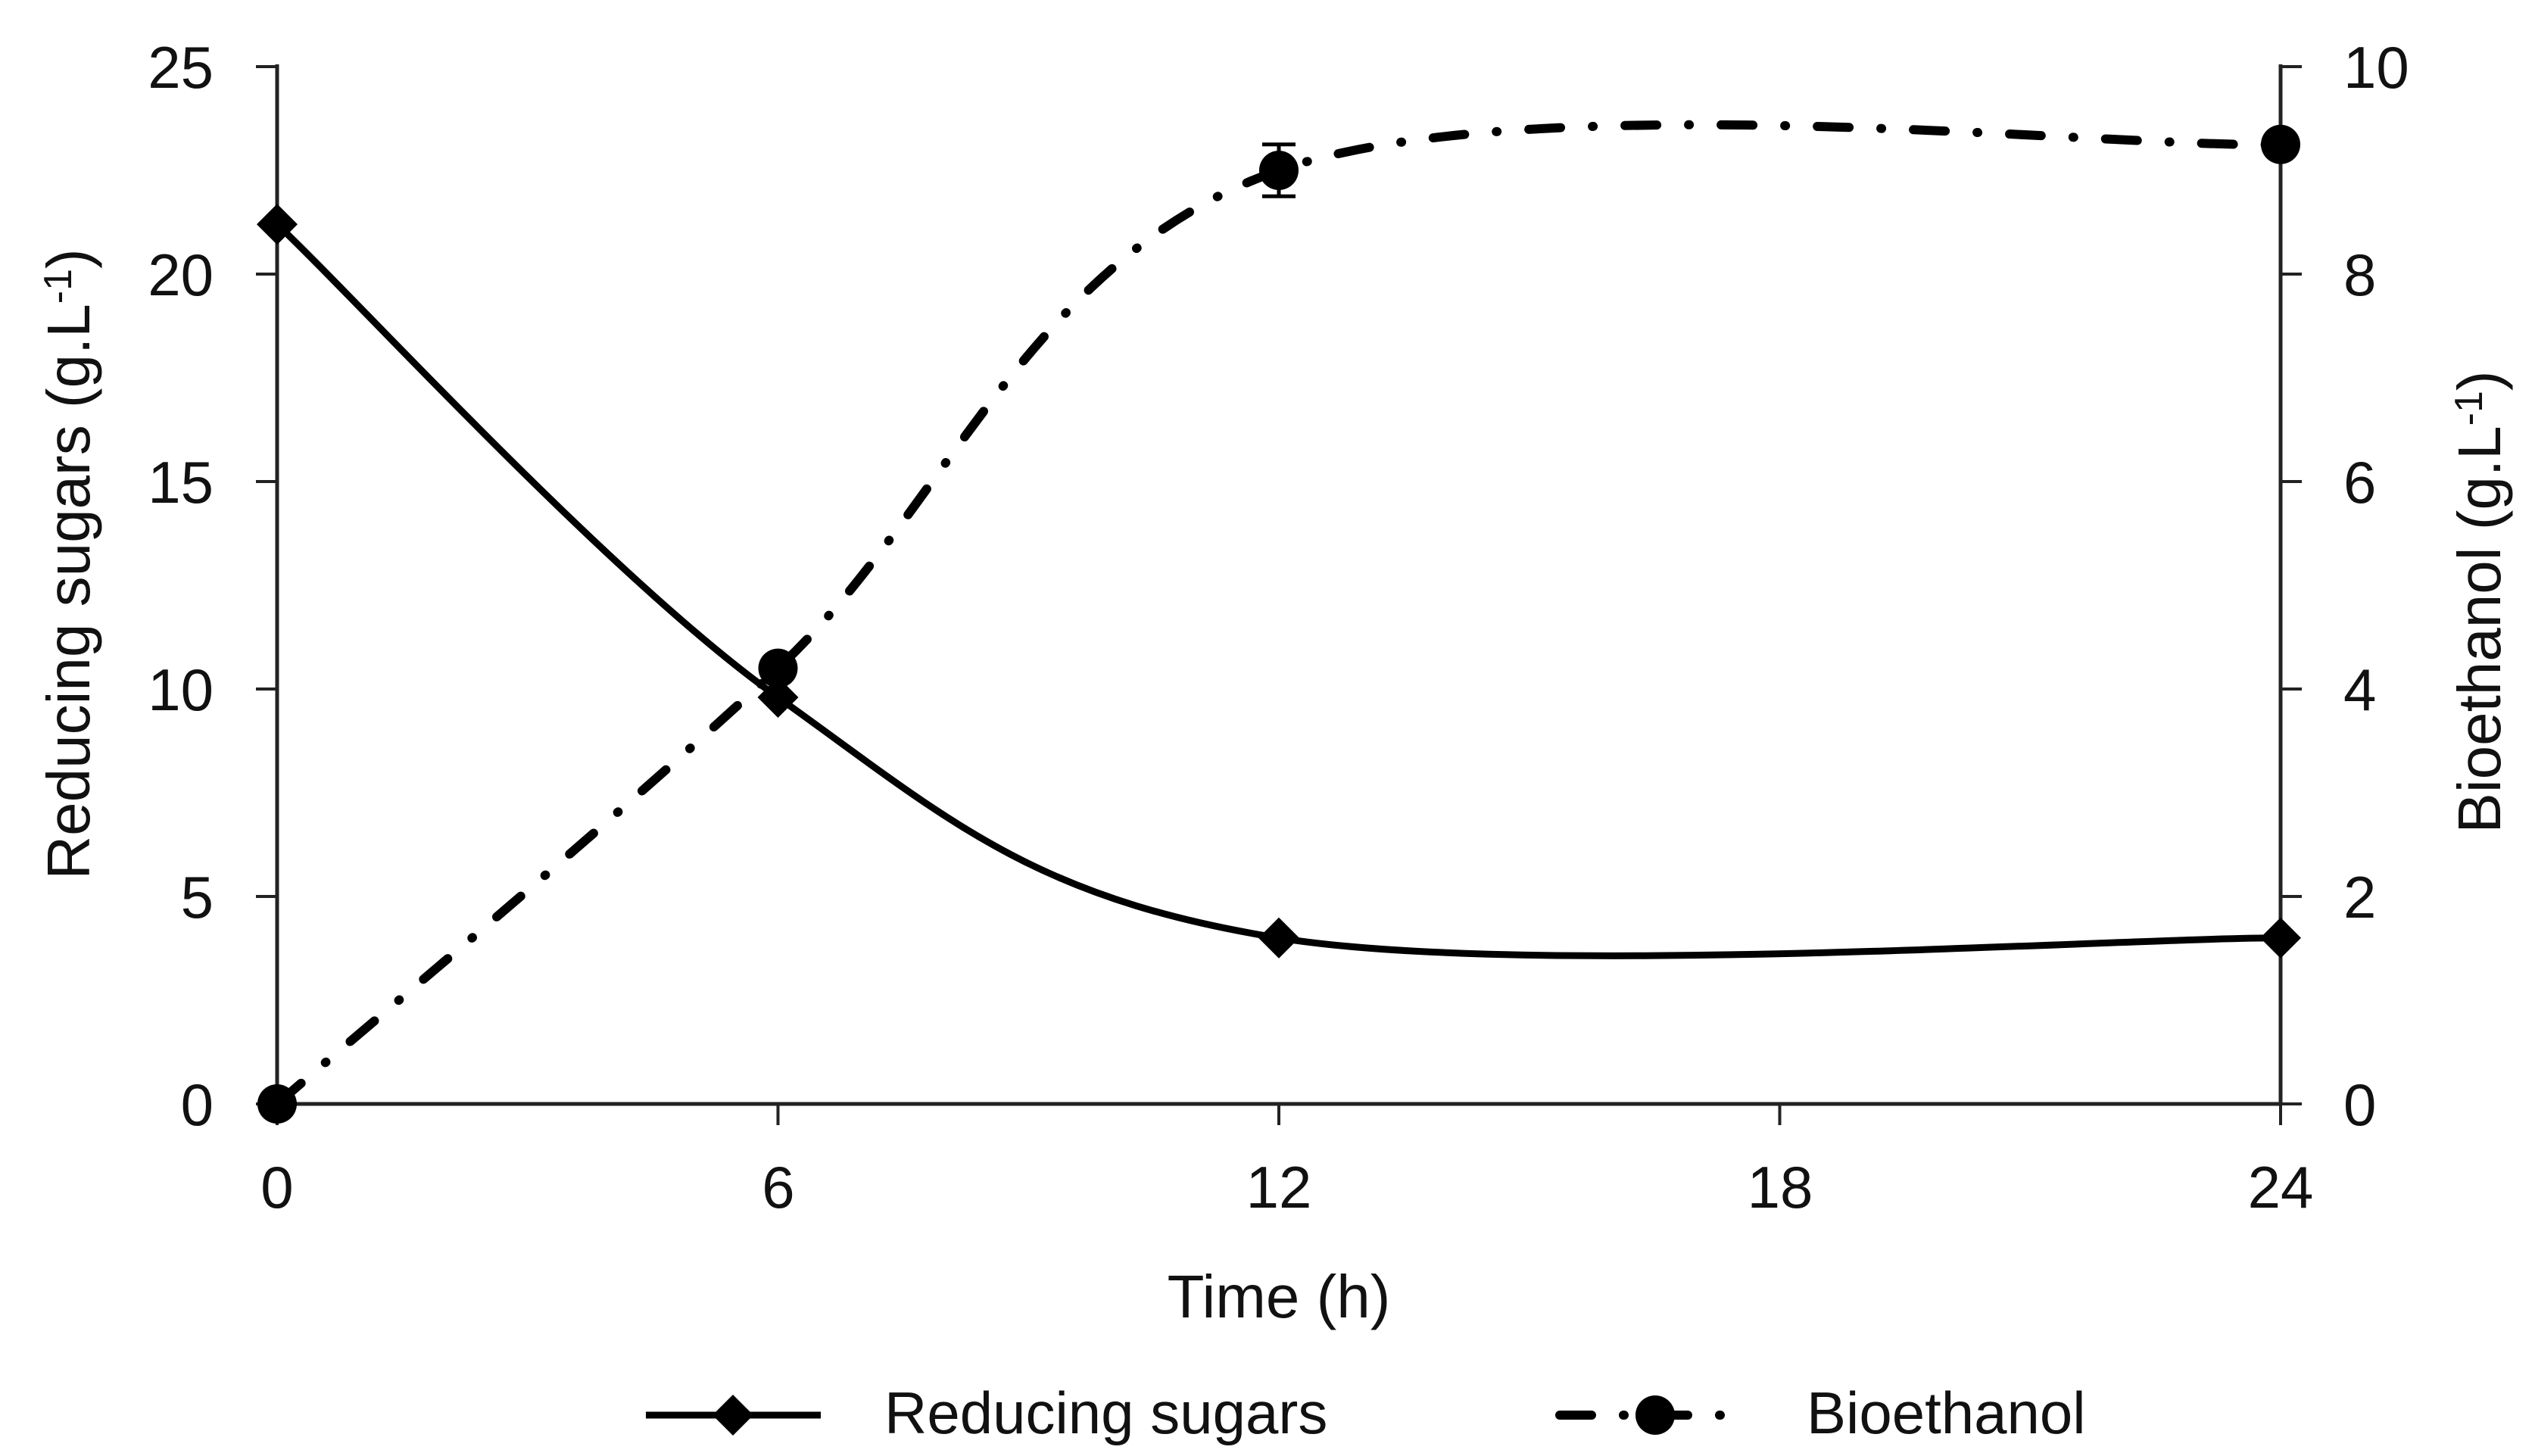 This screenshot has height=1456, width=2535. Describe the element at coordinates (276, 1187) in the screenshot. I see `x-tick-label-0: 0` at that location.